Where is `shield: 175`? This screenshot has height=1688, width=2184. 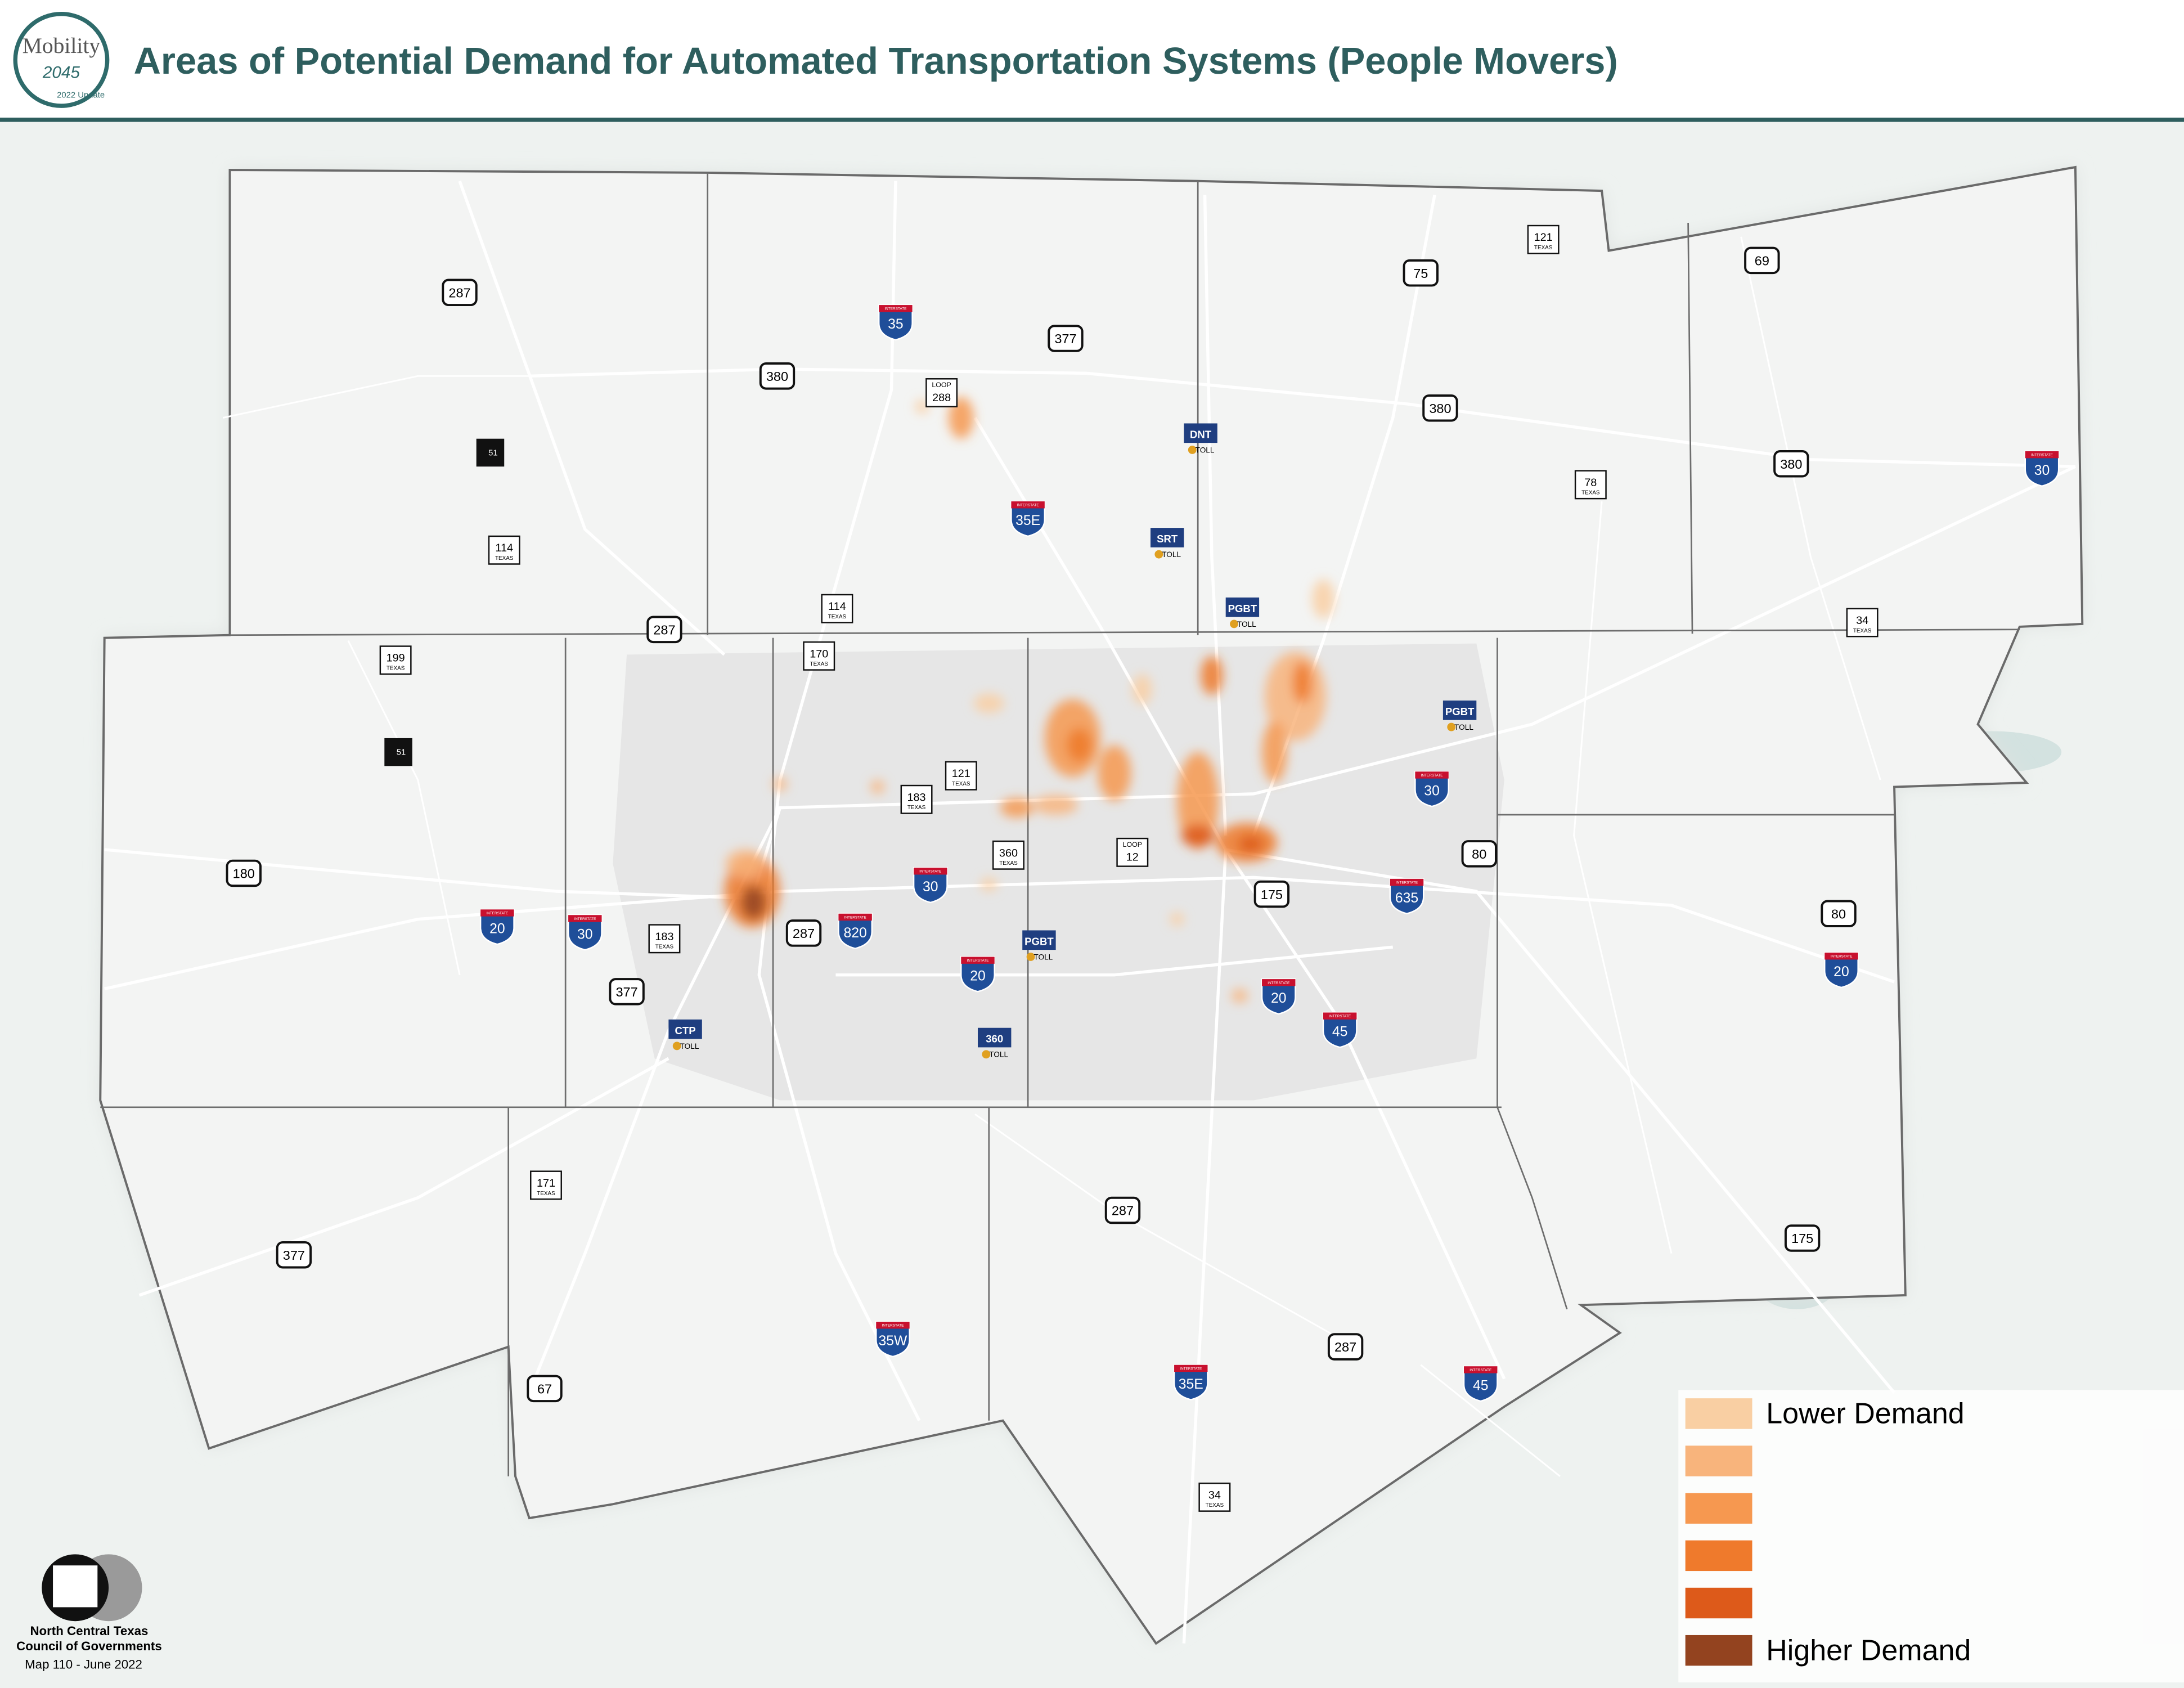 shield: 175 is located at coordinates (1802, 1238).